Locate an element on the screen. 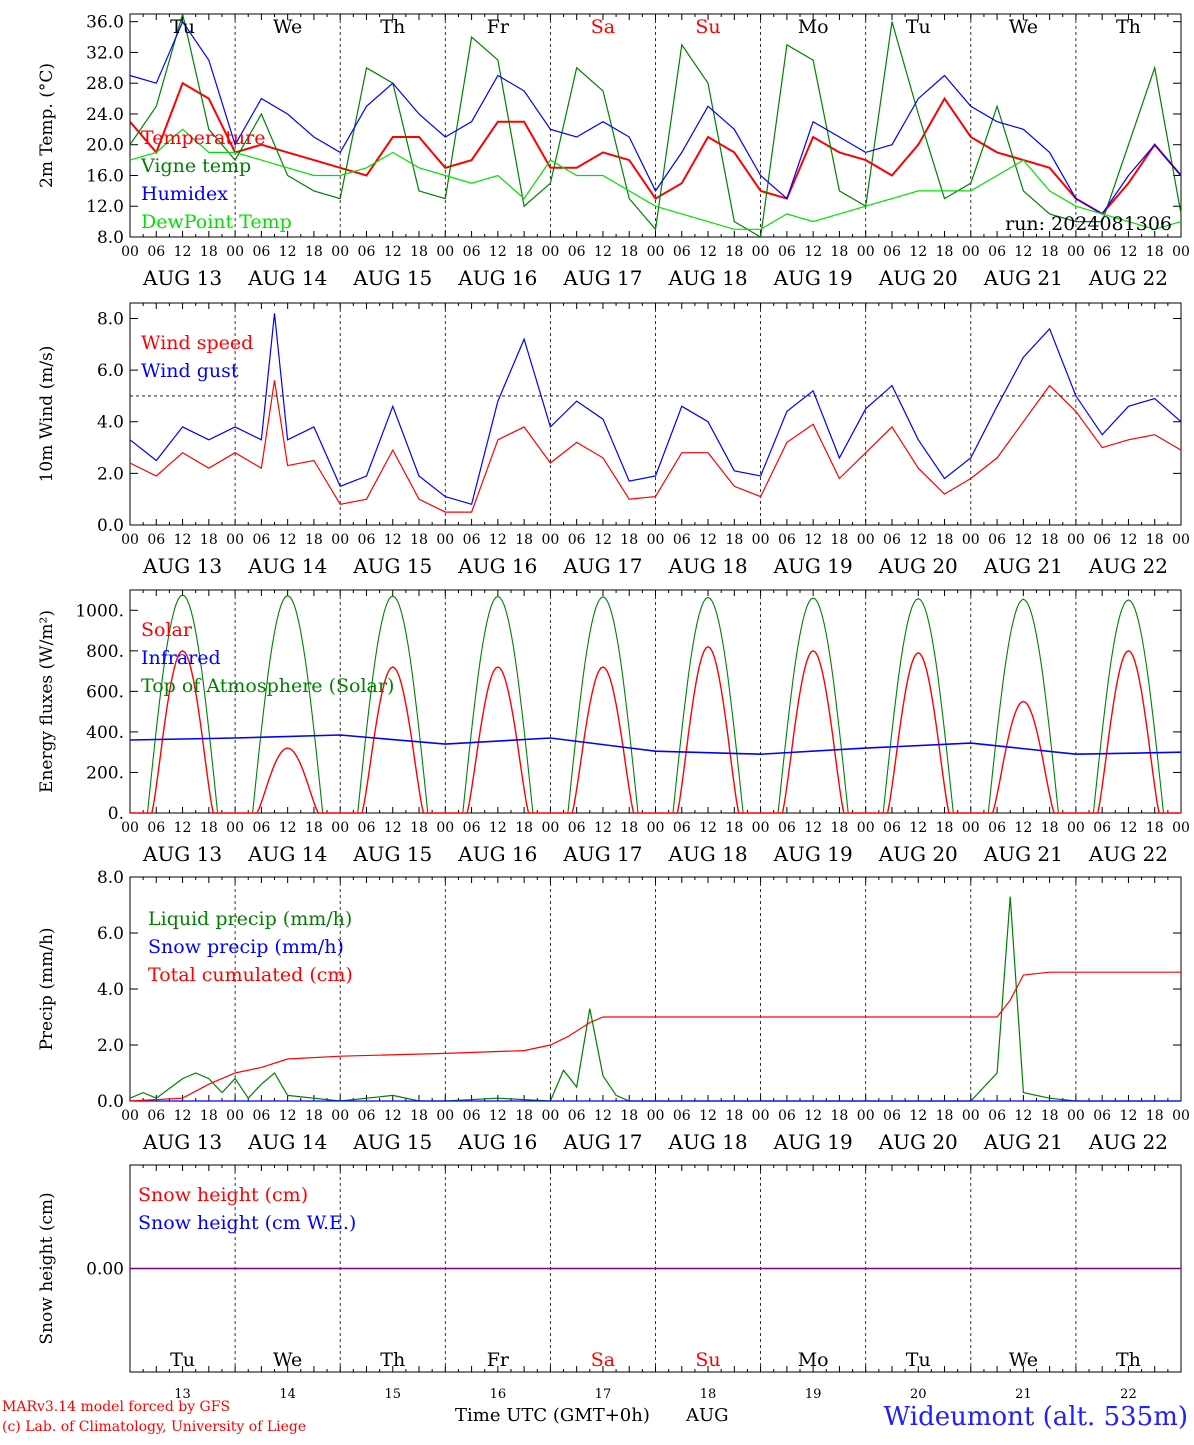  date-label: AUG 21 is located at coordinates (1023, 566).